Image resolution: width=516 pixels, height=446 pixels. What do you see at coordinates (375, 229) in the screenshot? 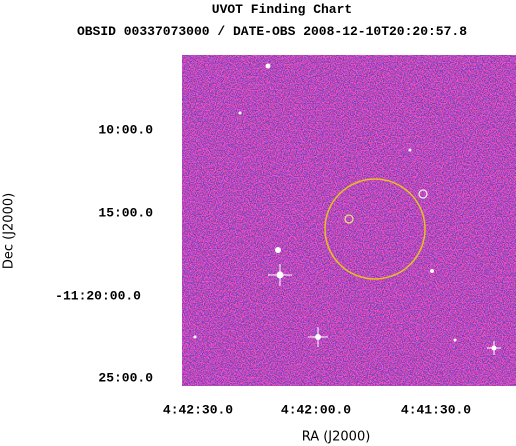
I see `error-circle` at bounding box center [375, 229].